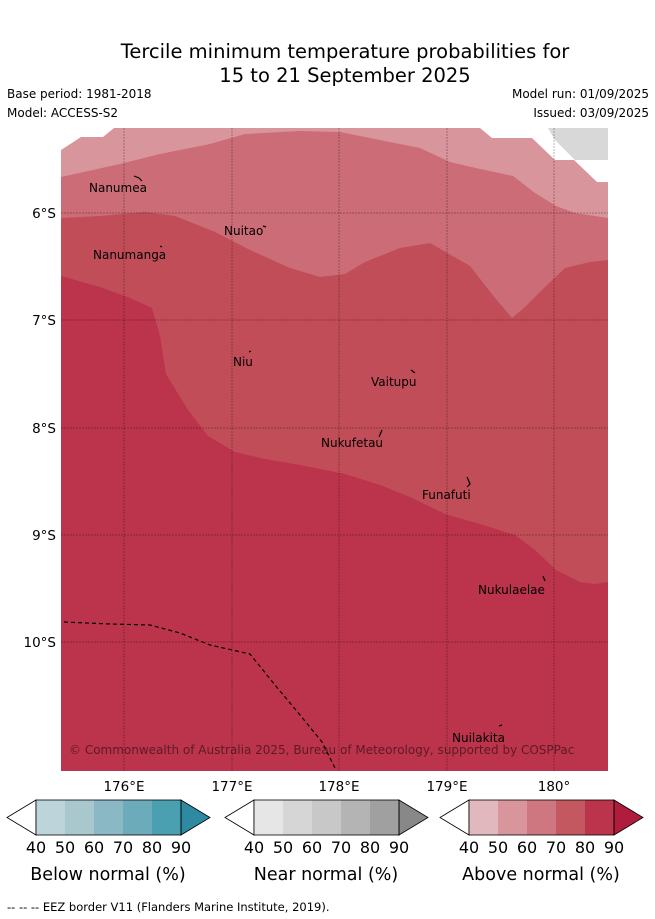 The height and width of the screenshot is (919, 655). What do you see at coordinates (118, 188) in the screenshot?
I see `island-nanumea: Nanumea` at bounding box center [118, 188].